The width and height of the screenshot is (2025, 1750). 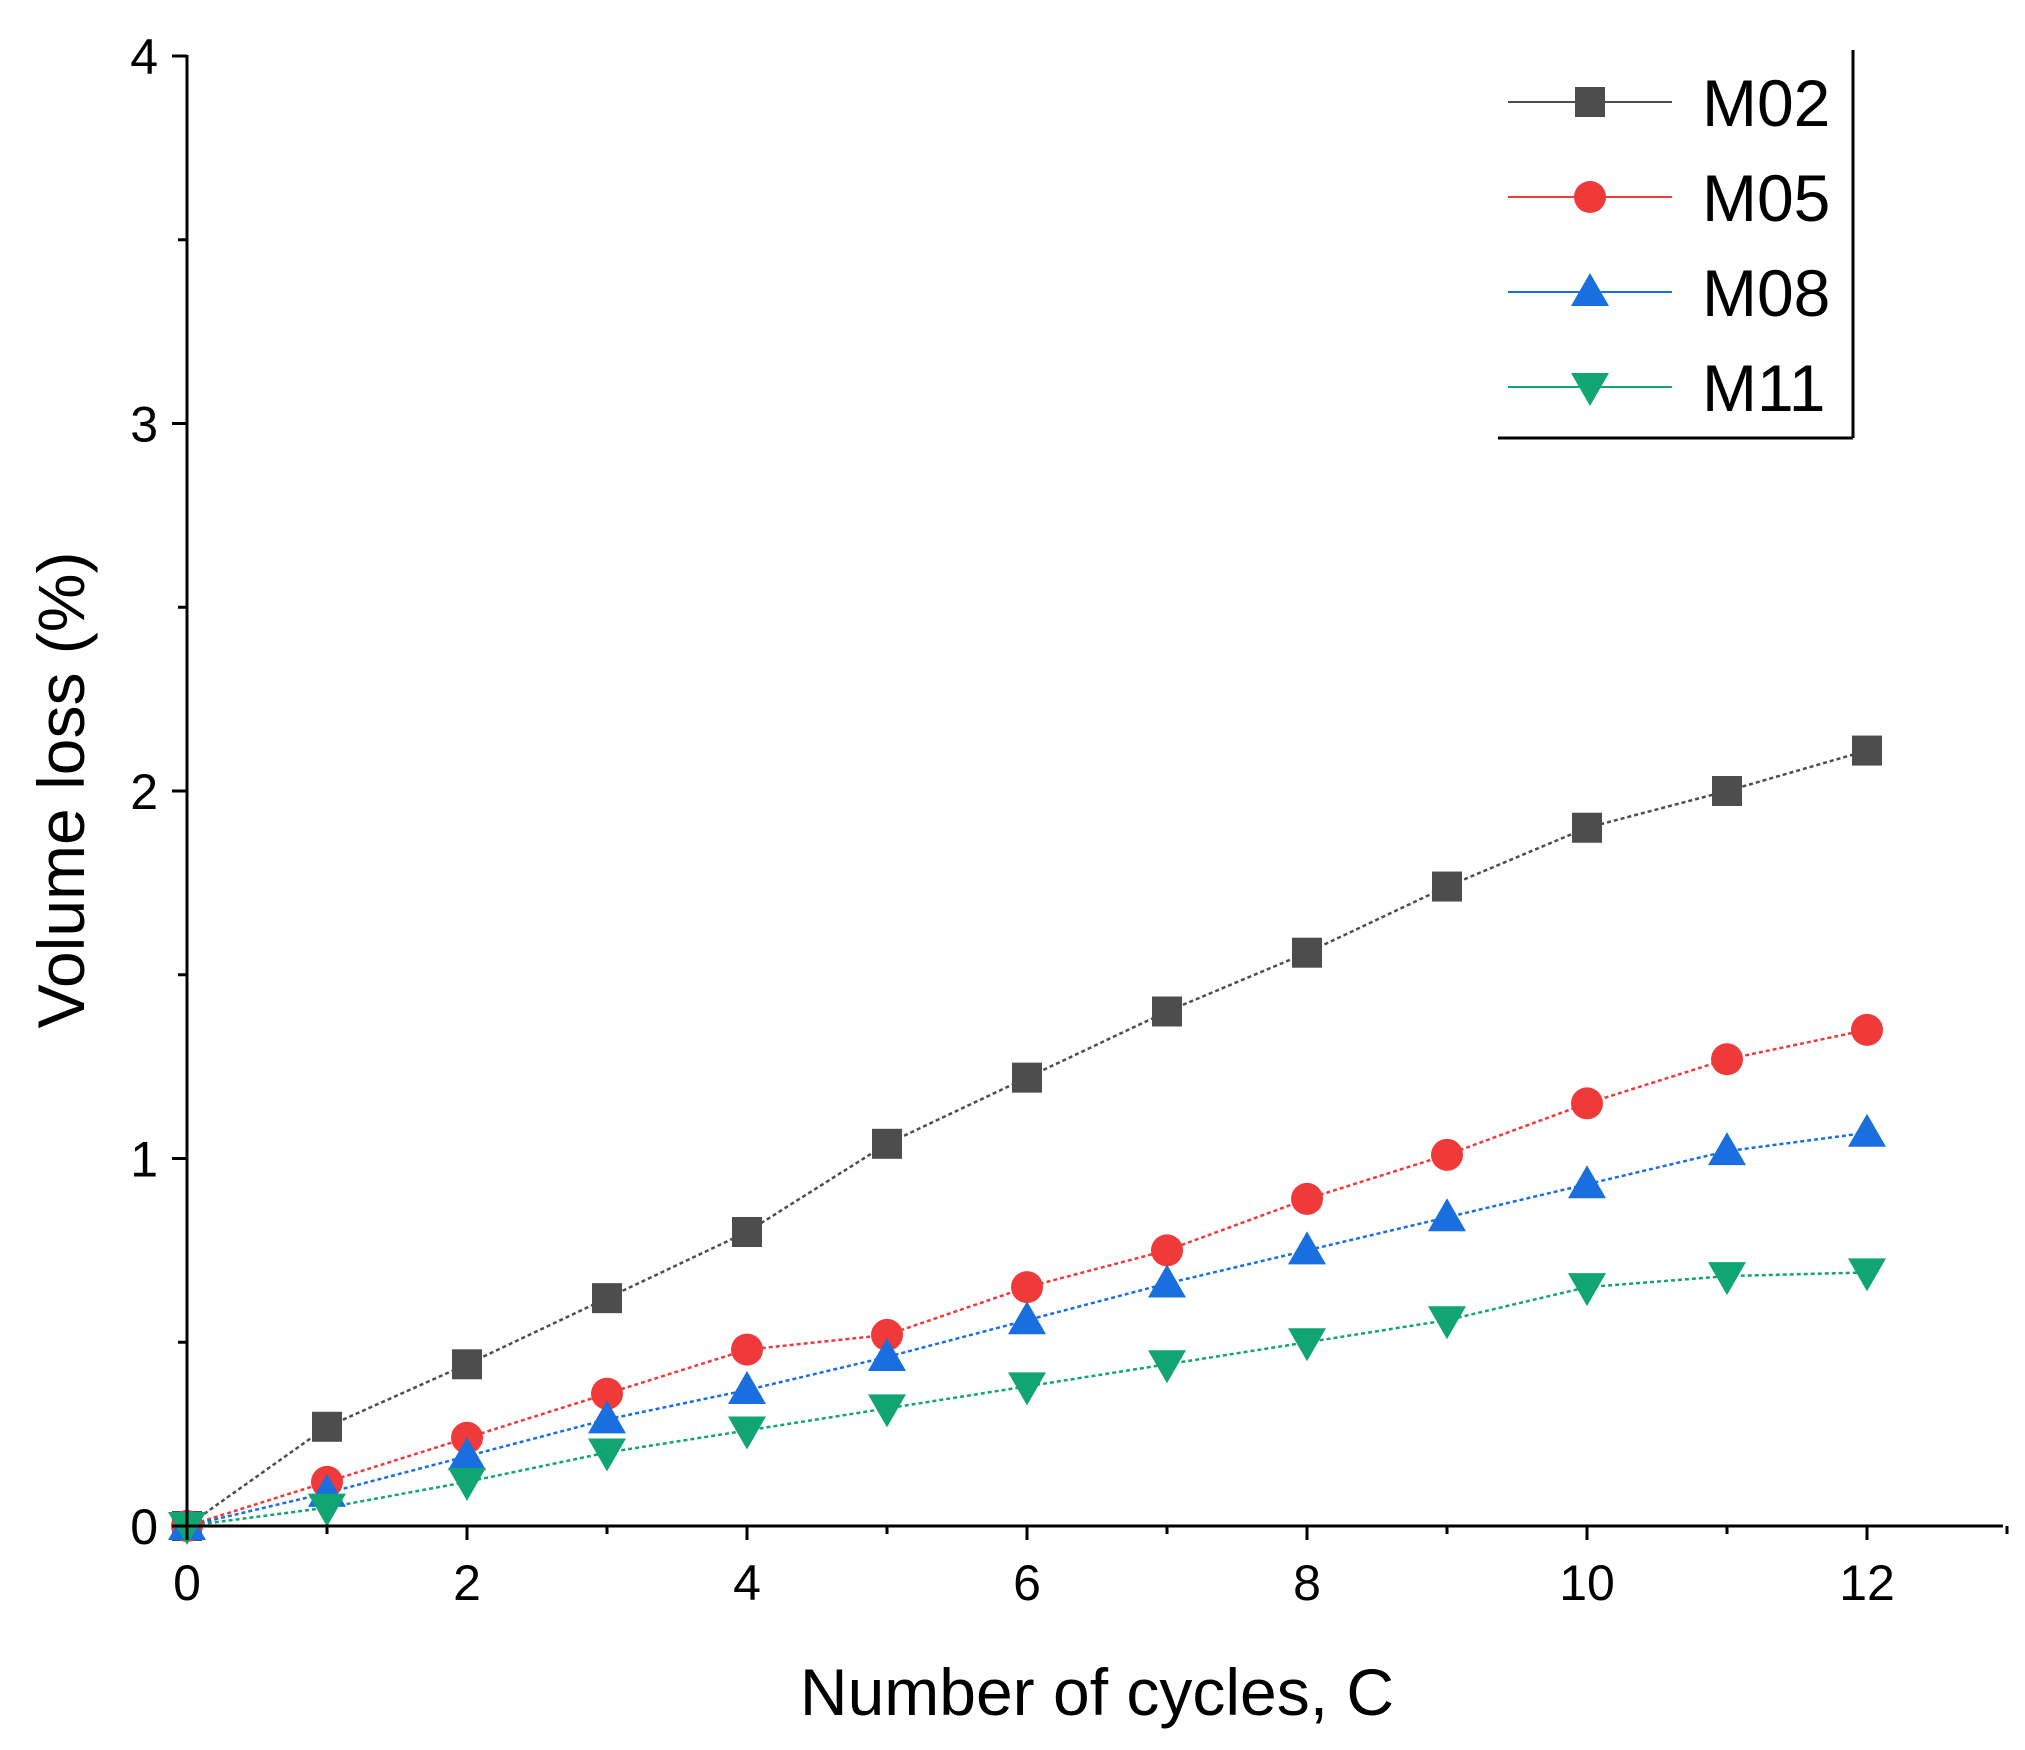 What do you see at coordinates (1027, 1583) in the screenshot?
I see `x-tick-label: 6` at bounding box center [1027, 1583].